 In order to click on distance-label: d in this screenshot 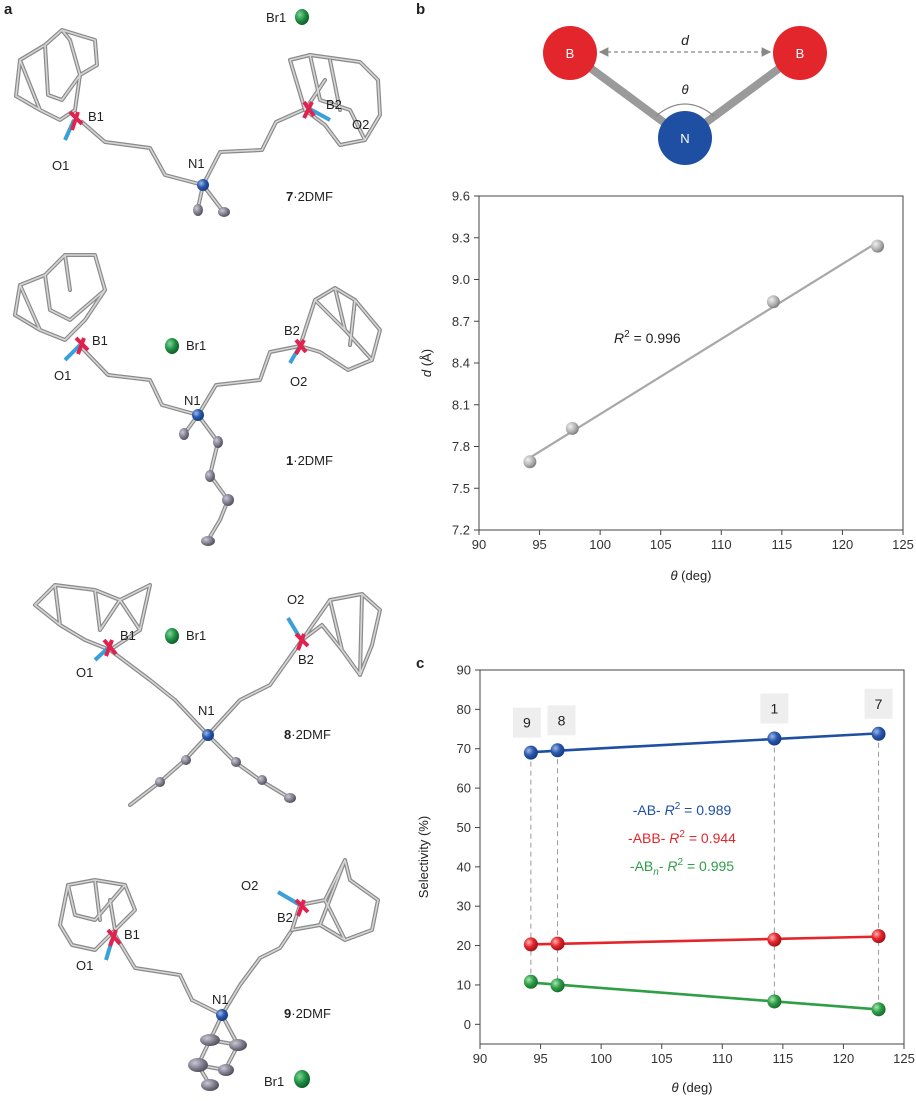, I will do `click(685, 40)`.